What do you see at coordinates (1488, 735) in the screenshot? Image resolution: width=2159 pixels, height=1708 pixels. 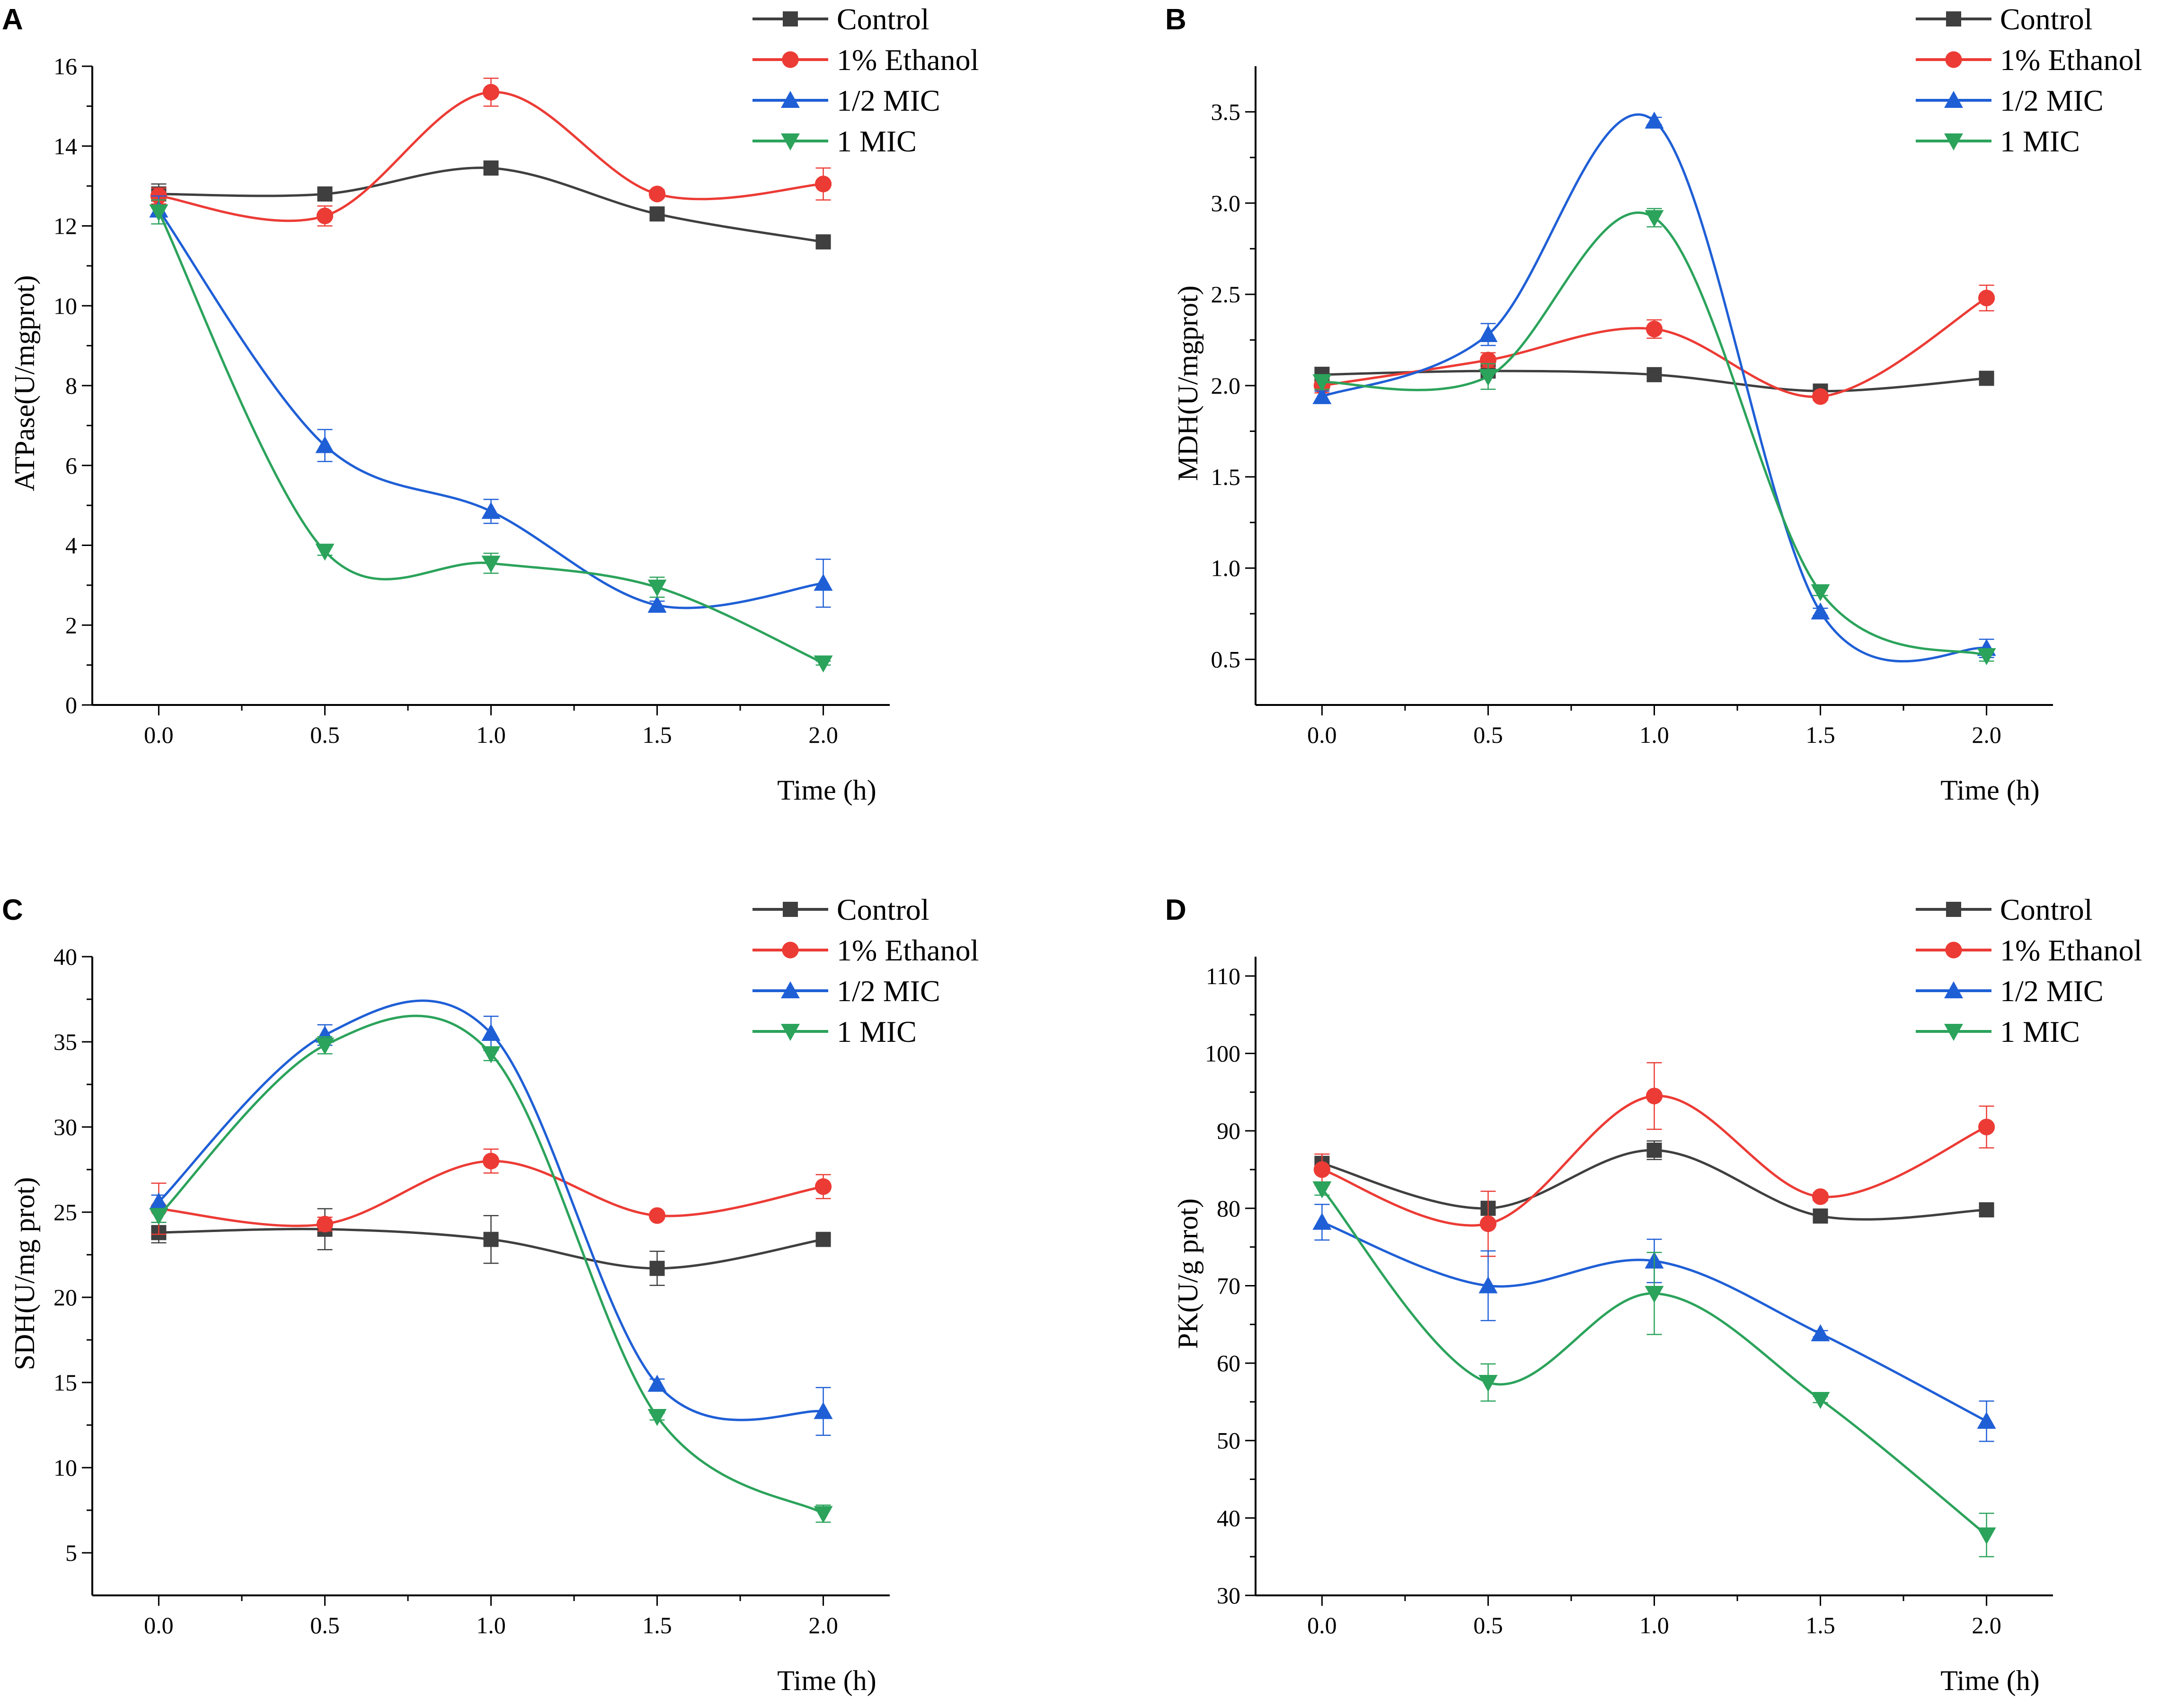 I see `x-tick-label: 0.5` at bounding box center [1488, 735].